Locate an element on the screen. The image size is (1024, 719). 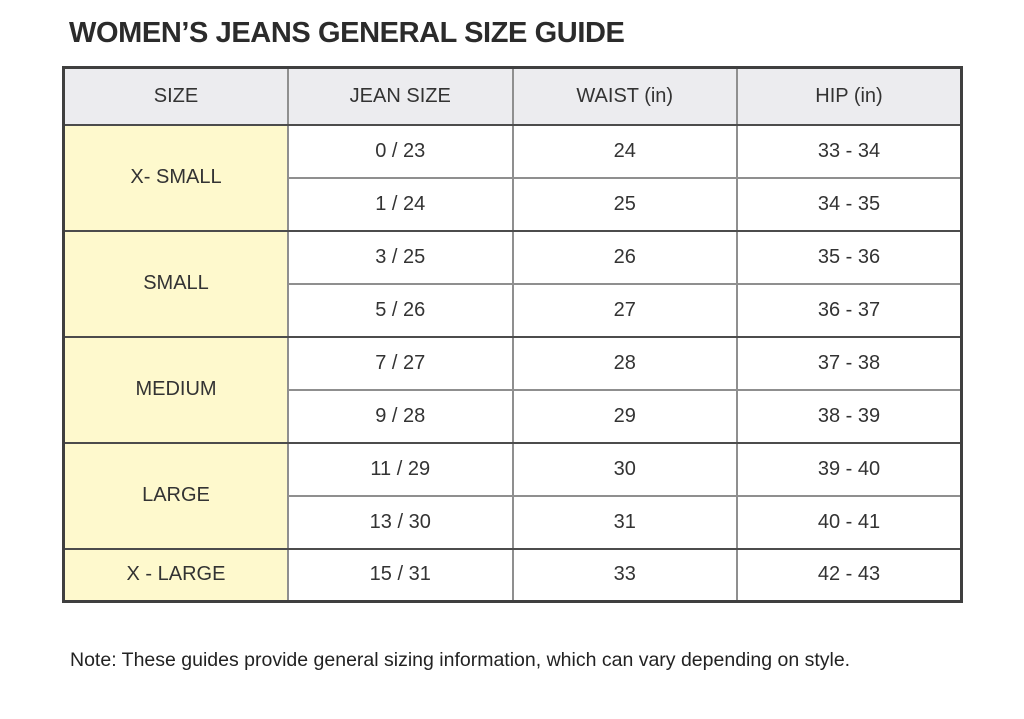
table-row: 1 / 24 25 34 - 35 is located at coordinates (513, 204).